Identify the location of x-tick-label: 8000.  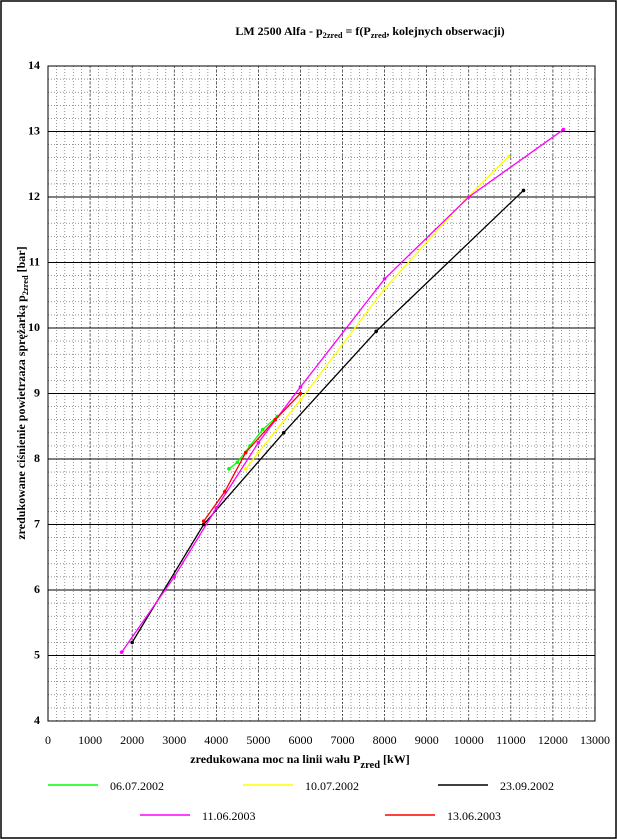
(385, 740).